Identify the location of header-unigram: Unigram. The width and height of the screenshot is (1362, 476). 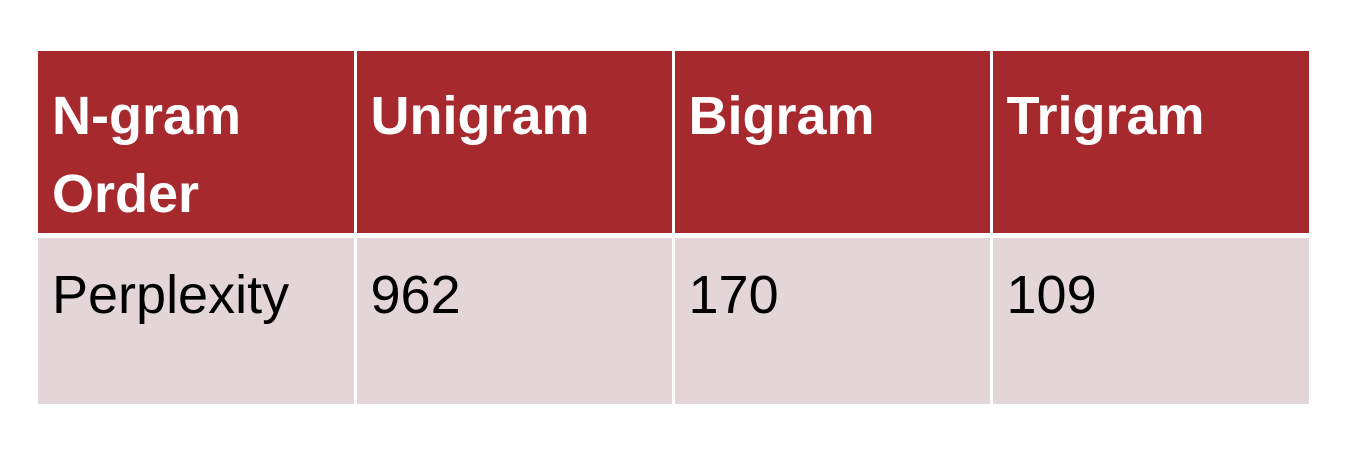
(515, 144).